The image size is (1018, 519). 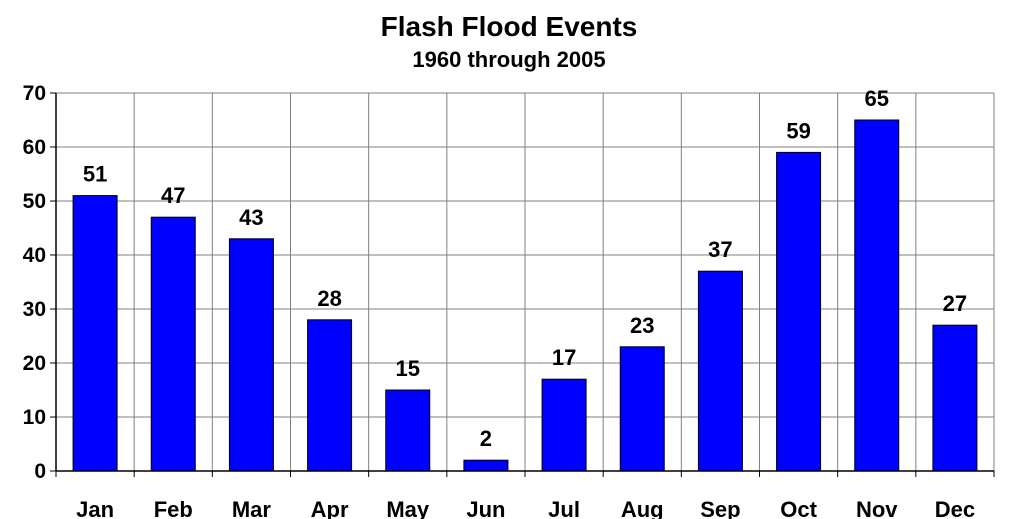 I want to click on bar-oct, so click(x=799, y=311).